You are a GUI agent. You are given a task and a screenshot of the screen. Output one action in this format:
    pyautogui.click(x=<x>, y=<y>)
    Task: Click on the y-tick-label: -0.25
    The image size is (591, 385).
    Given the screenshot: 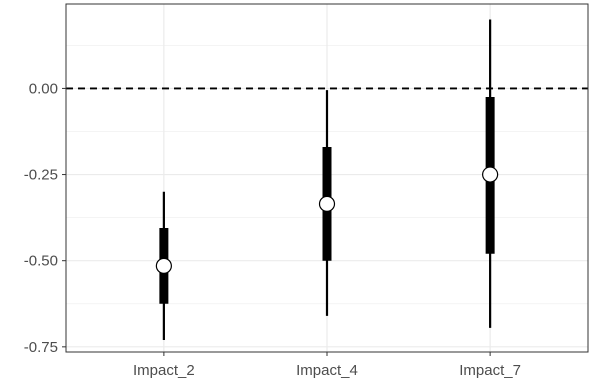 What is the action you would take?
    pyautogui.click(x=41, y=175)
    